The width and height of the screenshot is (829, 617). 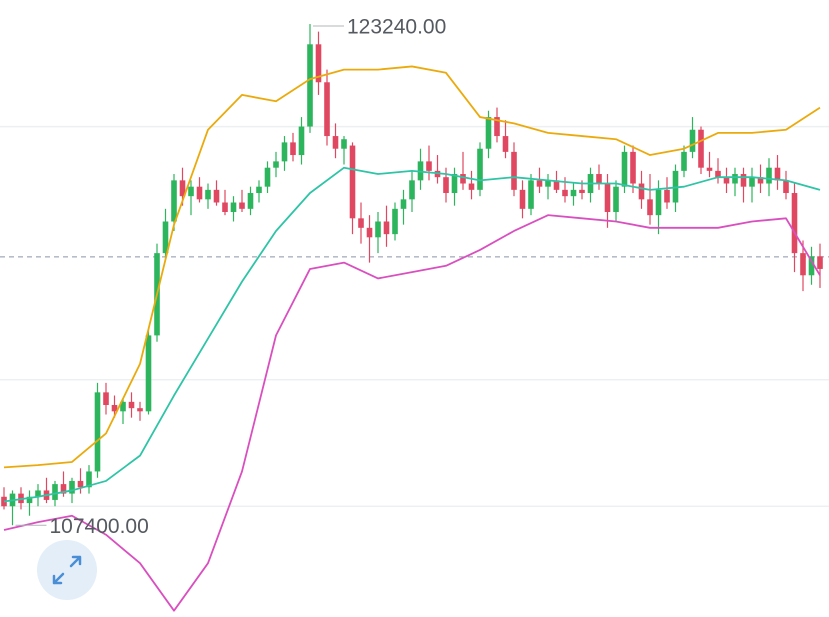 I want to click on expand-button, so click(x=67, y=570).